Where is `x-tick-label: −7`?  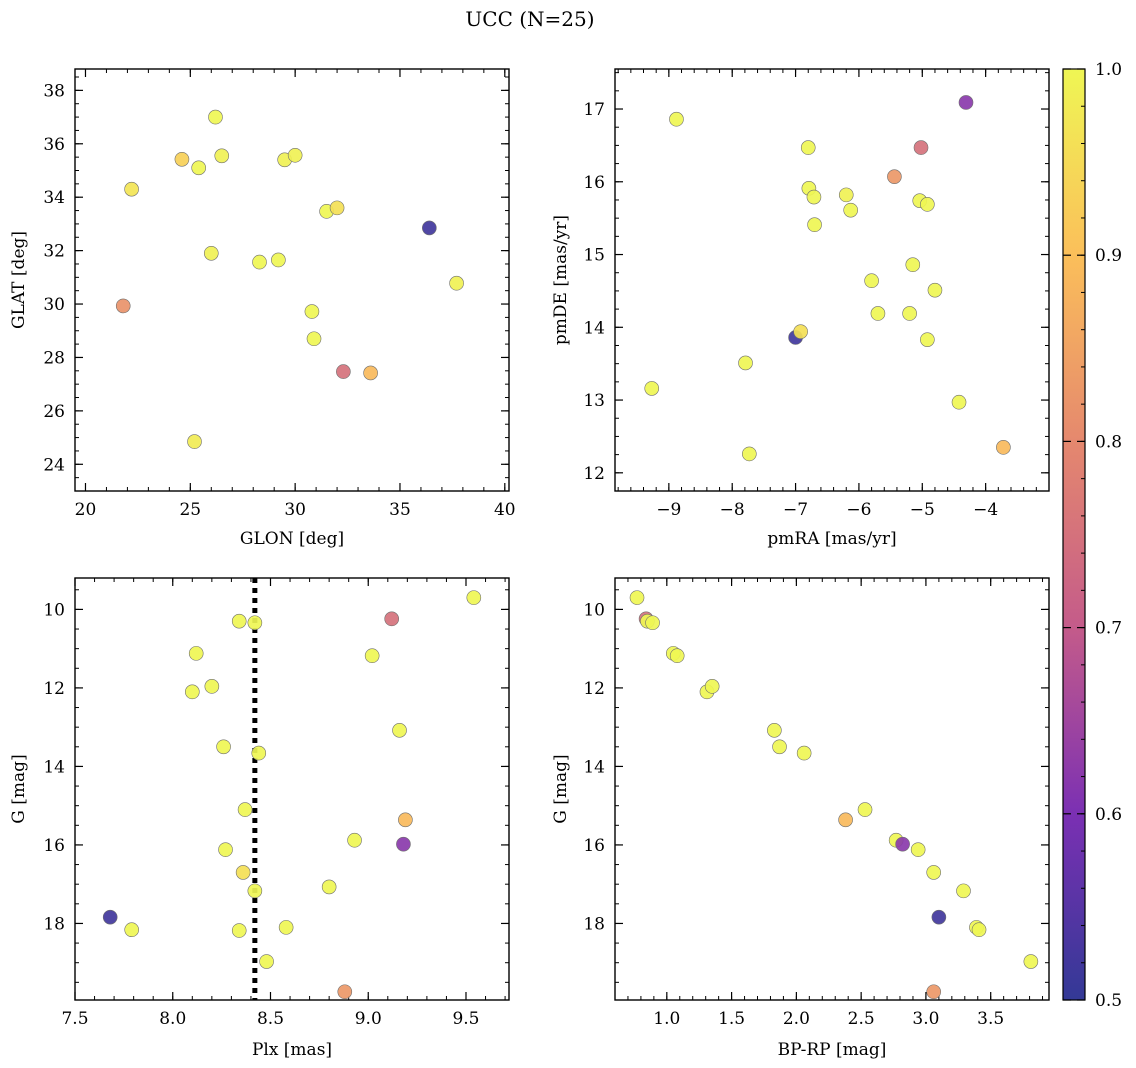
x-tick-label: −7 is located at coordinates (795, 510).